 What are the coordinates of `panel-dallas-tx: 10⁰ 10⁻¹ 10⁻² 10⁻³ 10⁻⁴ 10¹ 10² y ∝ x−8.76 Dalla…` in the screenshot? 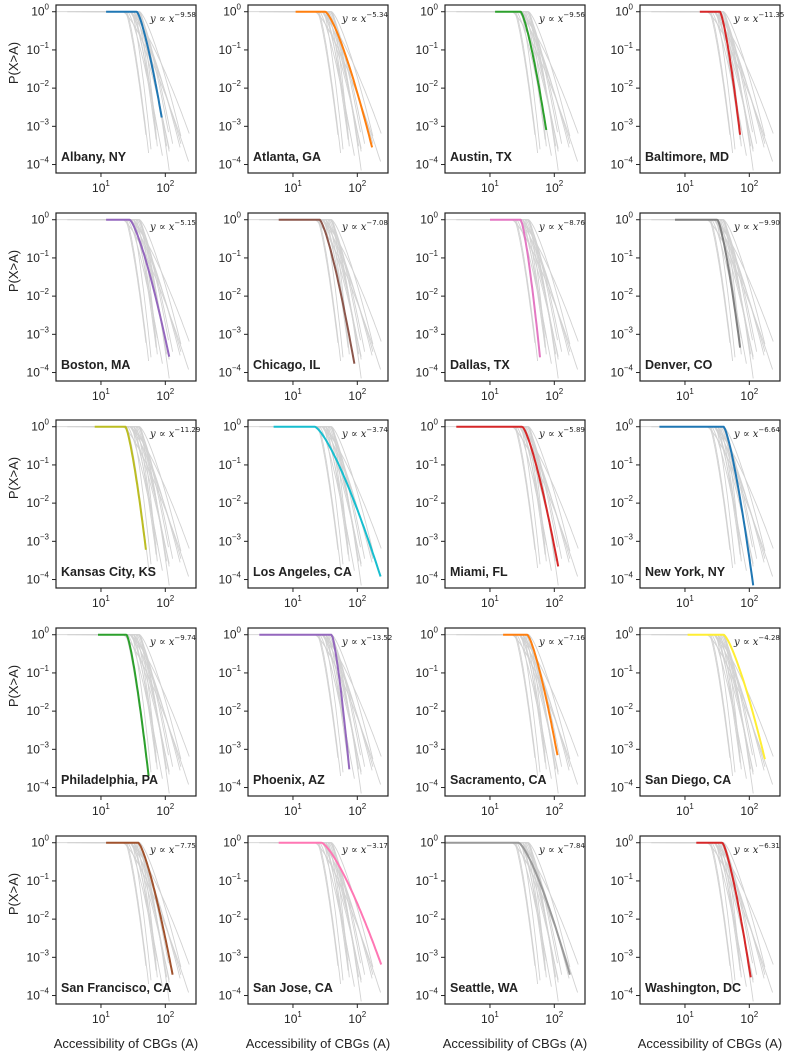 It's located at (501, 307).